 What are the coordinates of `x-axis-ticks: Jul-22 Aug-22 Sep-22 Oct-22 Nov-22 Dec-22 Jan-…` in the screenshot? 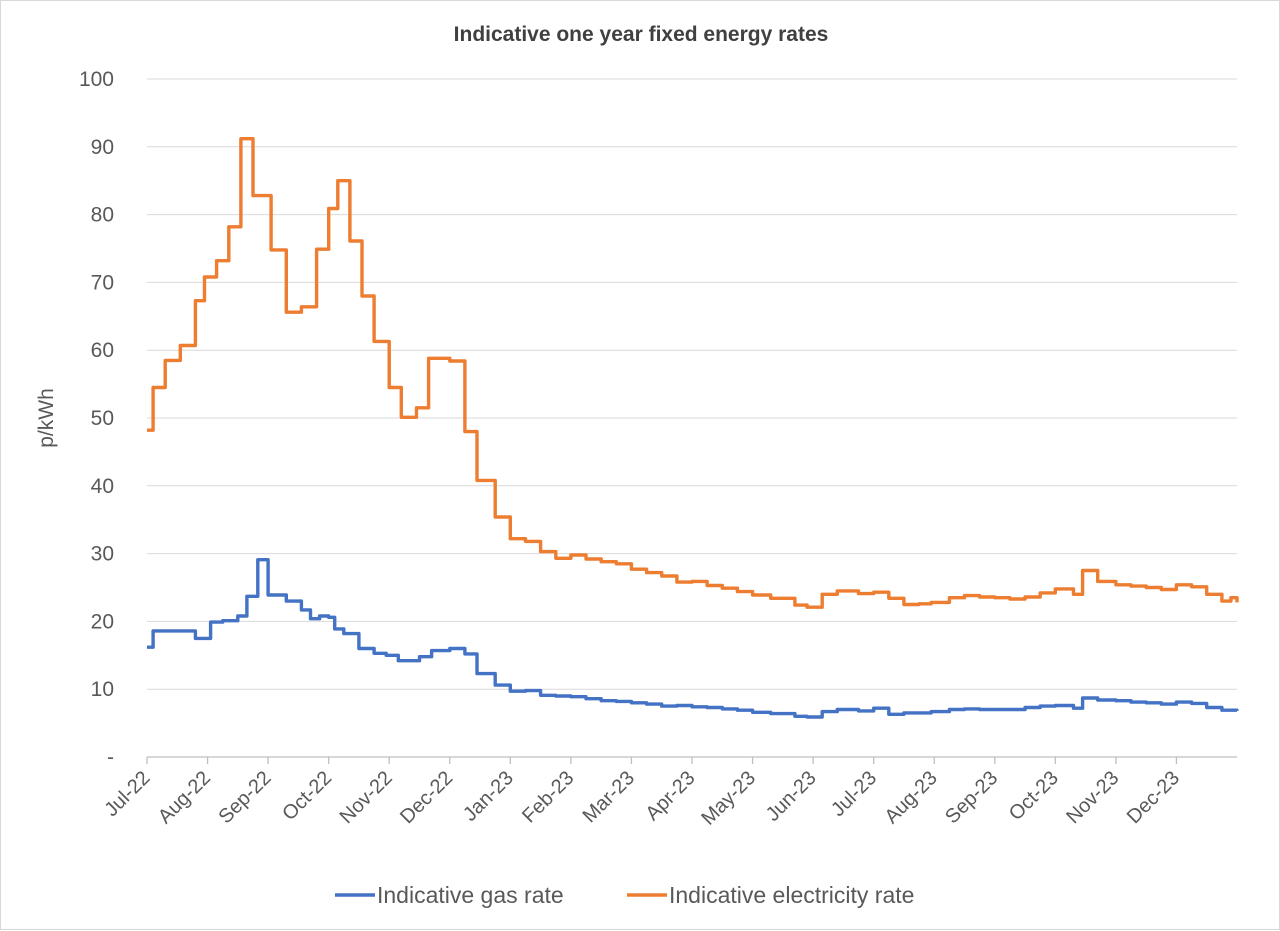 It's located at (642, 793).